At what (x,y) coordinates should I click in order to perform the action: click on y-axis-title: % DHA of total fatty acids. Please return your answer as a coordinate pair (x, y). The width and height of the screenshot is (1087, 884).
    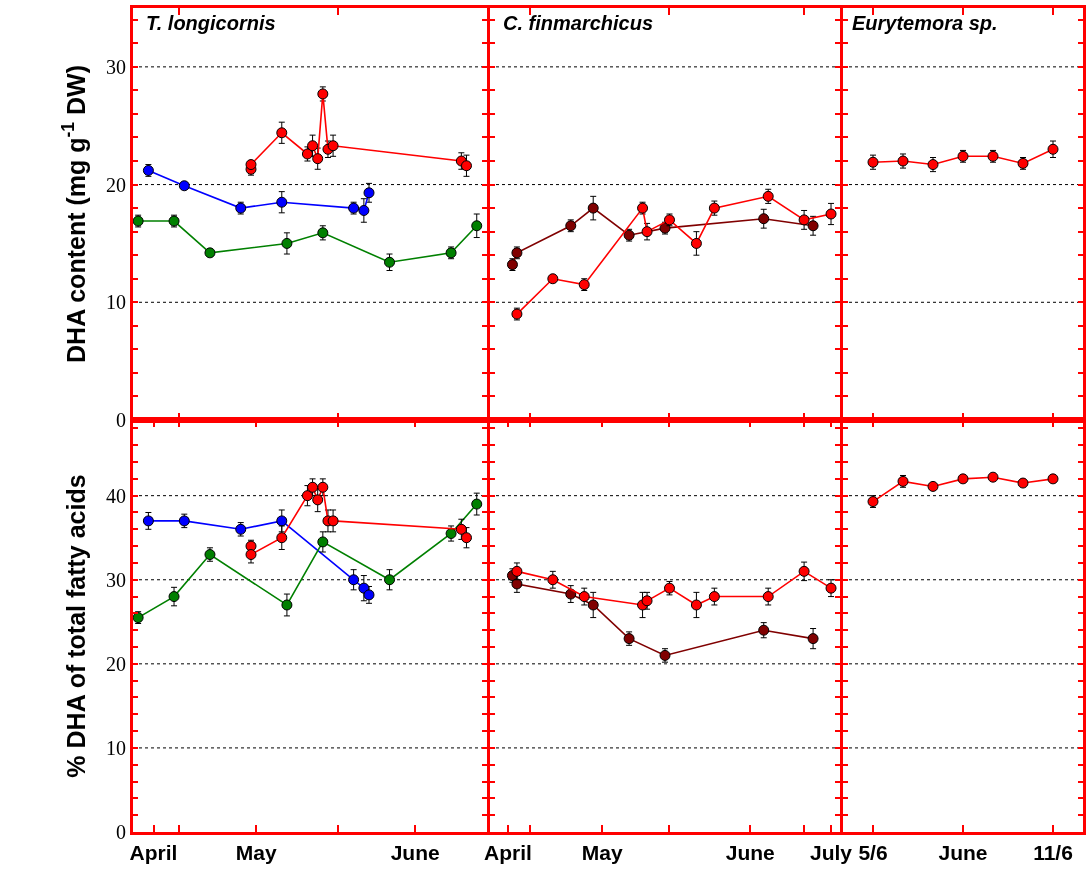
    Looking at the image, I should click on (75, 626).